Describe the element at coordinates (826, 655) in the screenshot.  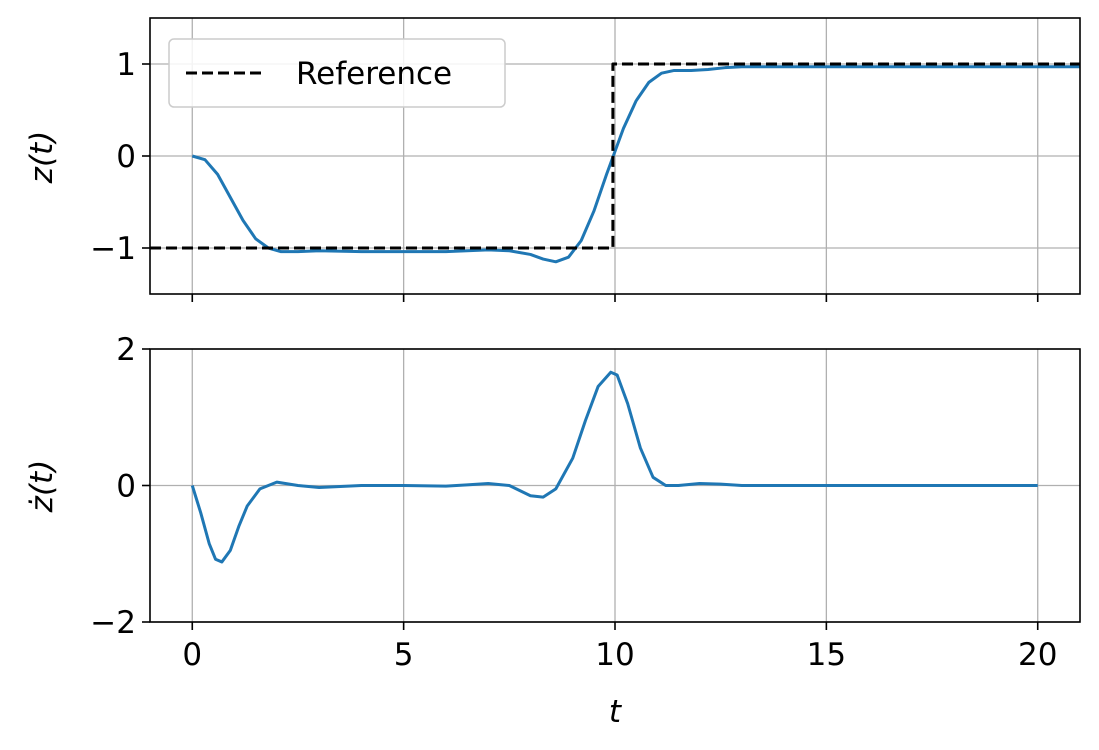
I see `bot-x-tick-label: 15` at that location.